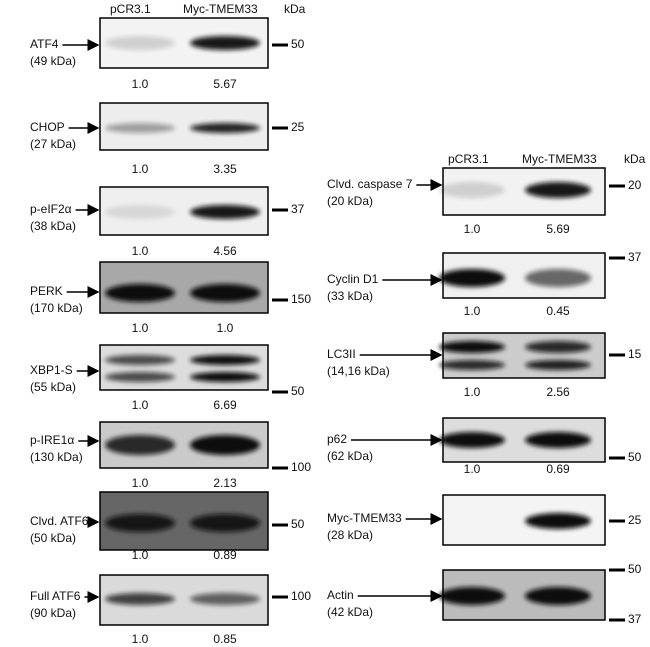 The image size is (650, 647). What do you see at coordinates (558, 229) in the screenshot?
I see `quantity: 5.69` at bounding box center [558, 229].